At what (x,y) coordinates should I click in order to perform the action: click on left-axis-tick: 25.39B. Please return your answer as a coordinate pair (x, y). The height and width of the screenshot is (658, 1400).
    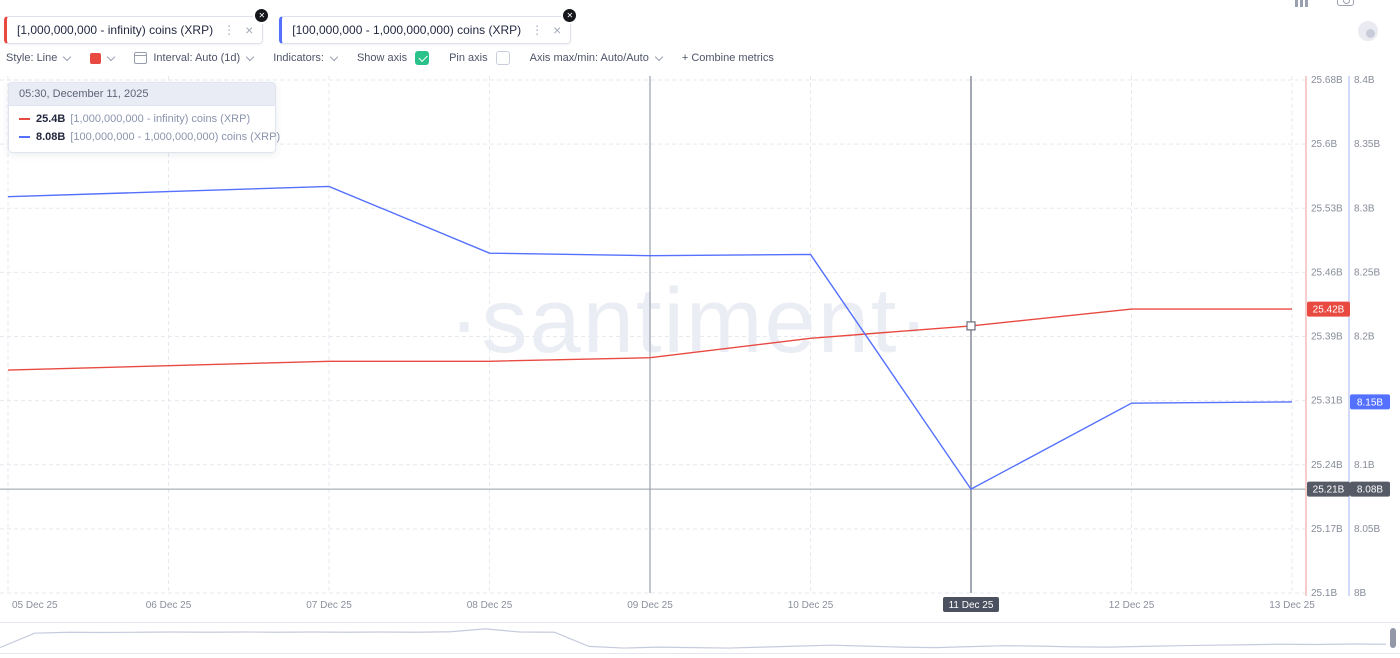
    Looking at the image, I should click on (1327, 337).